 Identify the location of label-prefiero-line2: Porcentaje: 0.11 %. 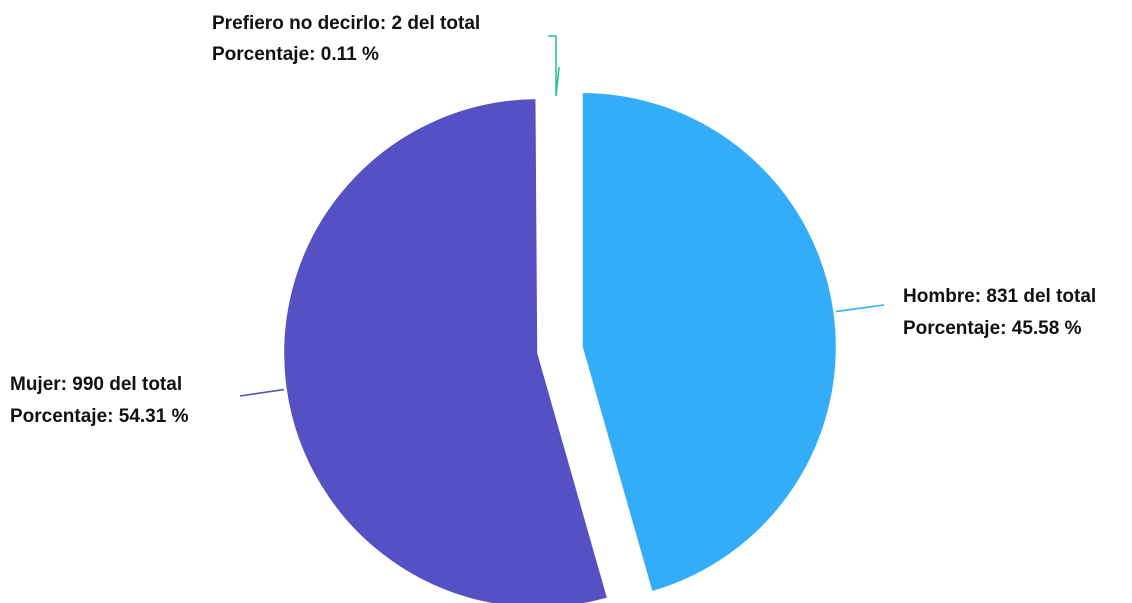
(295, 54).